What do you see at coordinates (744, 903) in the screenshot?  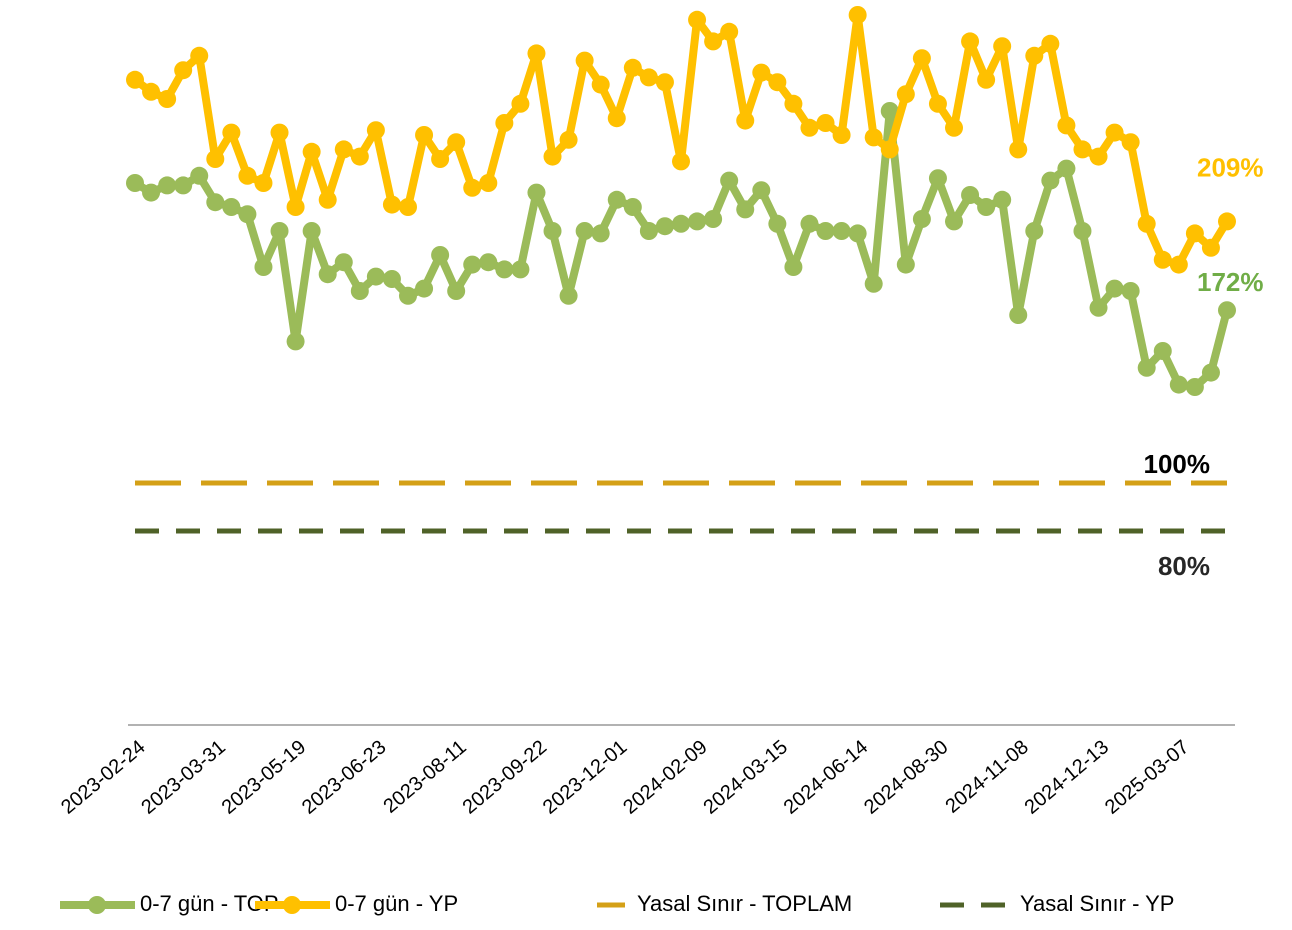 I see `legend-label: Yasal Sınır - TOPLAM` at bounding box center [744, 903].